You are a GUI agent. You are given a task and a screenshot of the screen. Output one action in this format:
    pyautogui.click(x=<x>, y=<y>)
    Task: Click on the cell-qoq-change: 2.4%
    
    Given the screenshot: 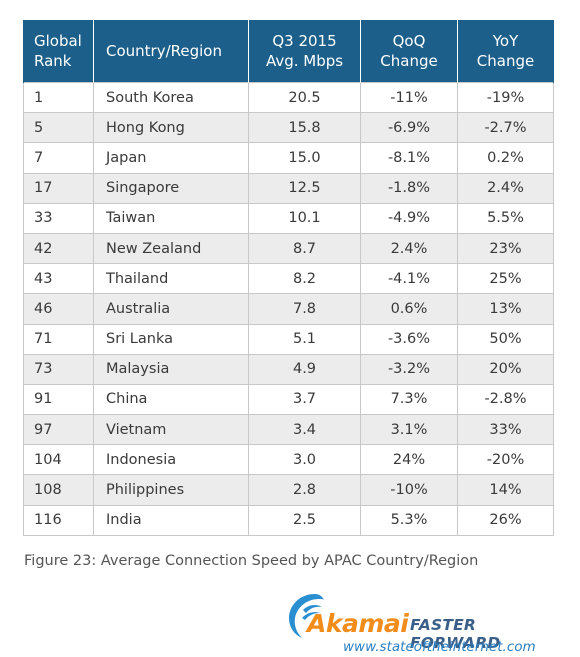 What is the action you would take?
    pyautogui.click(x=409, y=248)
    